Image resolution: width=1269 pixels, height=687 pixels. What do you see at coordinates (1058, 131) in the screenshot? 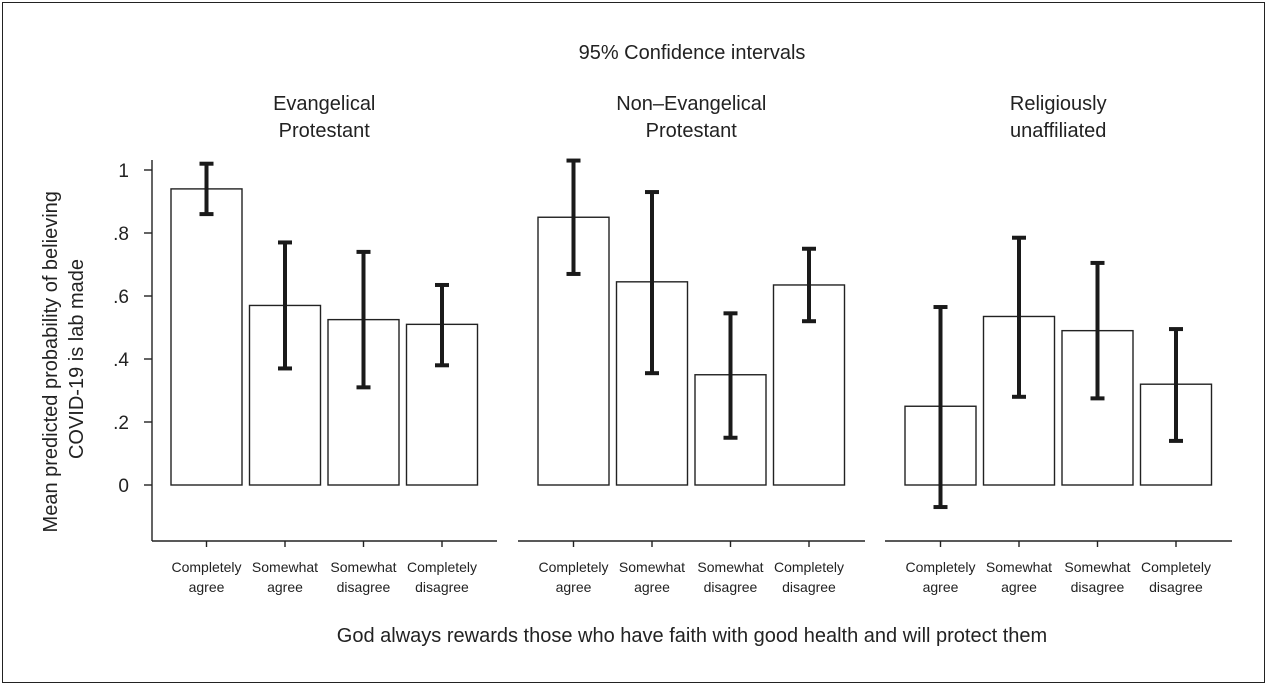
I see `panel-title-line: unaffiliated` at bounding box center [1058, 131].